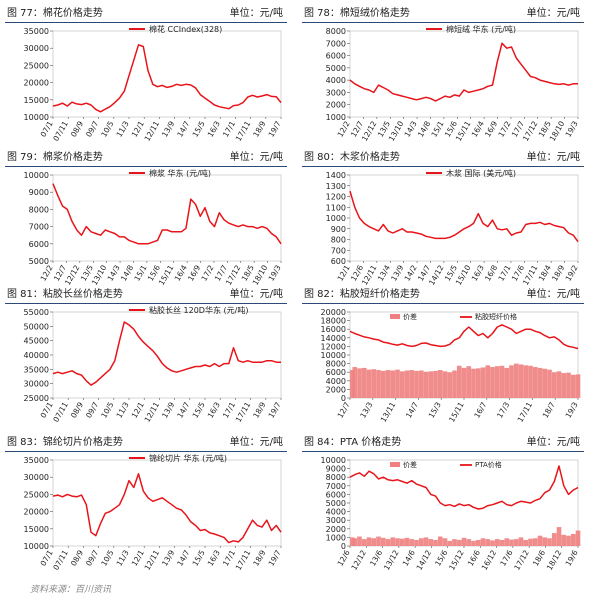 This screenshot has width=595, height=602. Describe the element at coordinates (443, 295) in the screenshot. I see `panel-header: 图 82：粘胶短纤价格走势 单位：元/吨` at that location.